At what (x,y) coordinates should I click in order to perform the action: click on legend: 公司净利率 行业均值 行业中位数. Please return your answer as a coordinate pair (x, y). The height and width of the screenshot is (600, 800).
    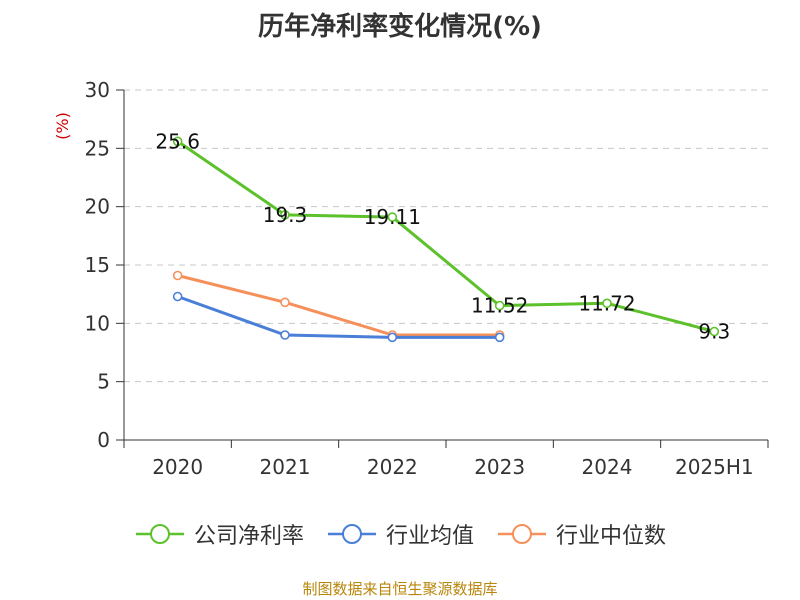
    Looking at the image, I should click on (400, 534).